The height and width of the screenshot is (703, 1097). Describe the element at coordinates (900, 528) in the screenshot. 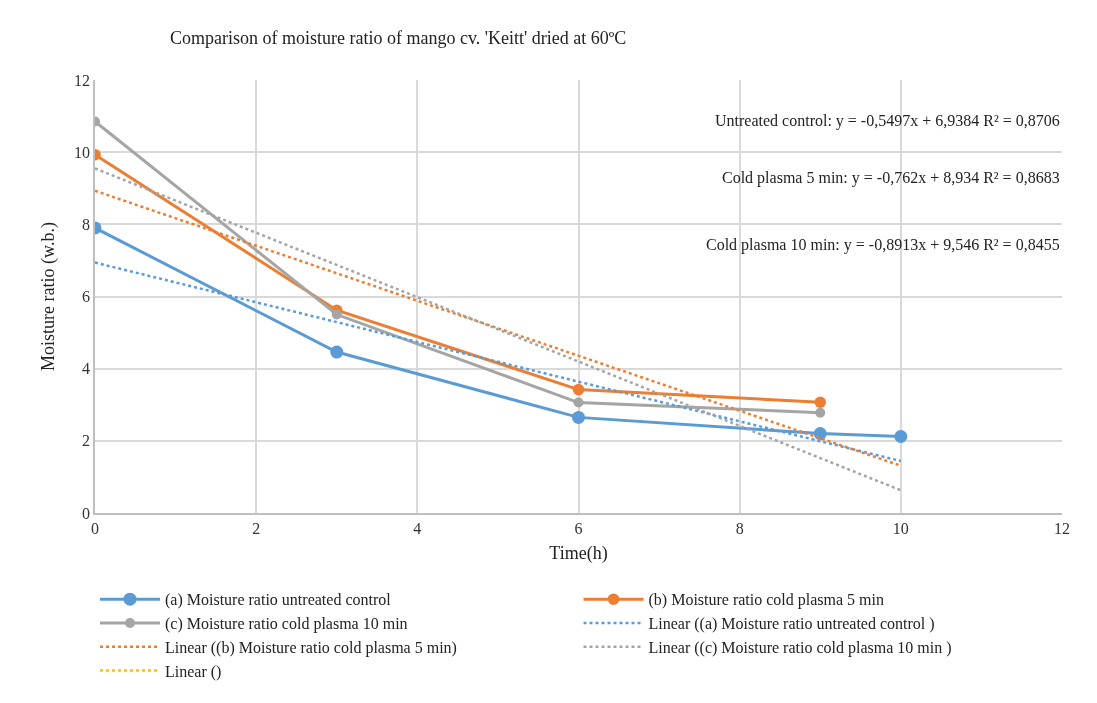

I see `x-tick-label: 10` at that location.